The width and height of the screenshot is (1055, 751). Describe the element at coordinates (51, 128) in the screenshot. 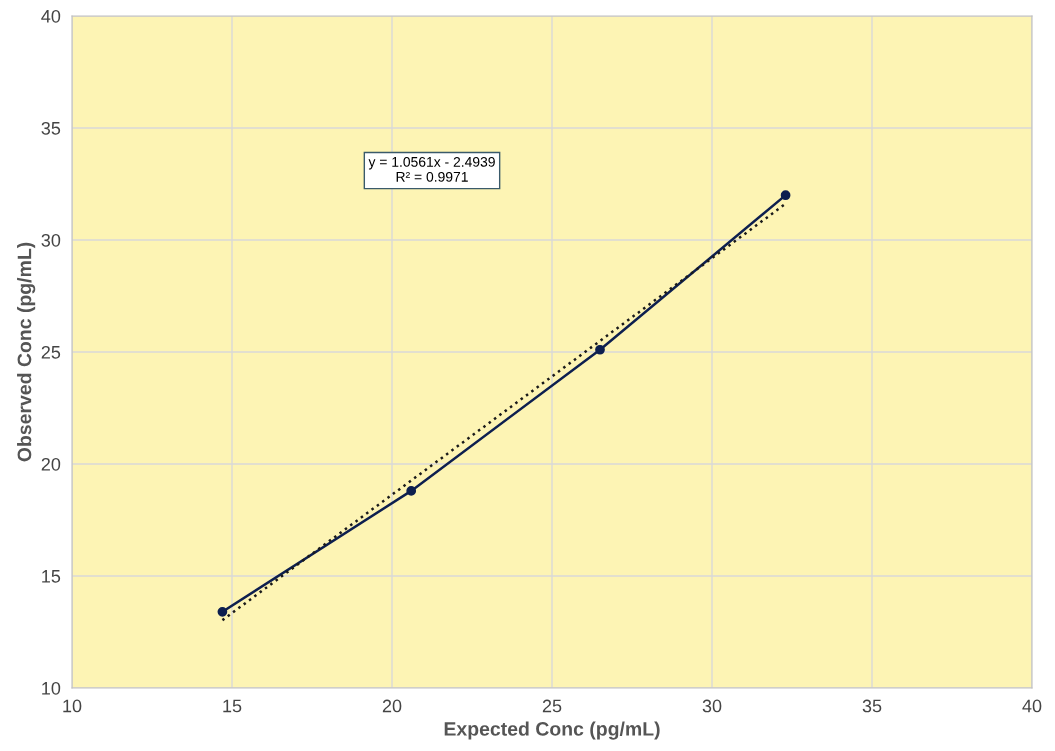

I see `y-tick-label: 35` at that location.